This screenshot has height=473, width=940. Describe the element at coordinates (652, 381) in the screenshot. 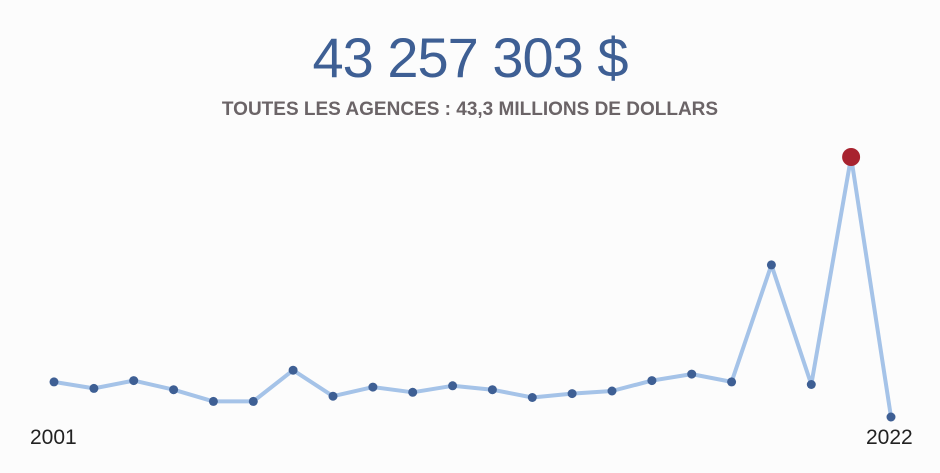

I see `data-point-2016` at that location.